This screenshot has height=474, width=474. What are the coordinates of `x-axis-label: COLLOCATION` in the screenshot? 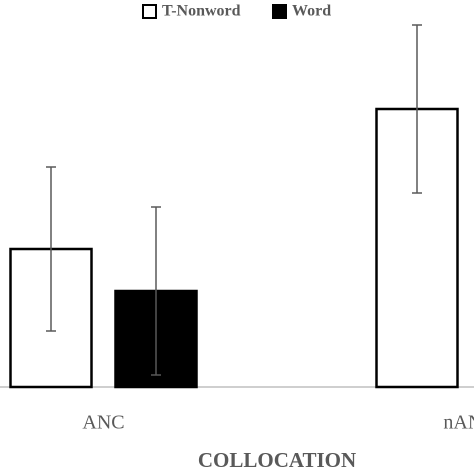 It's located at (277, 460).